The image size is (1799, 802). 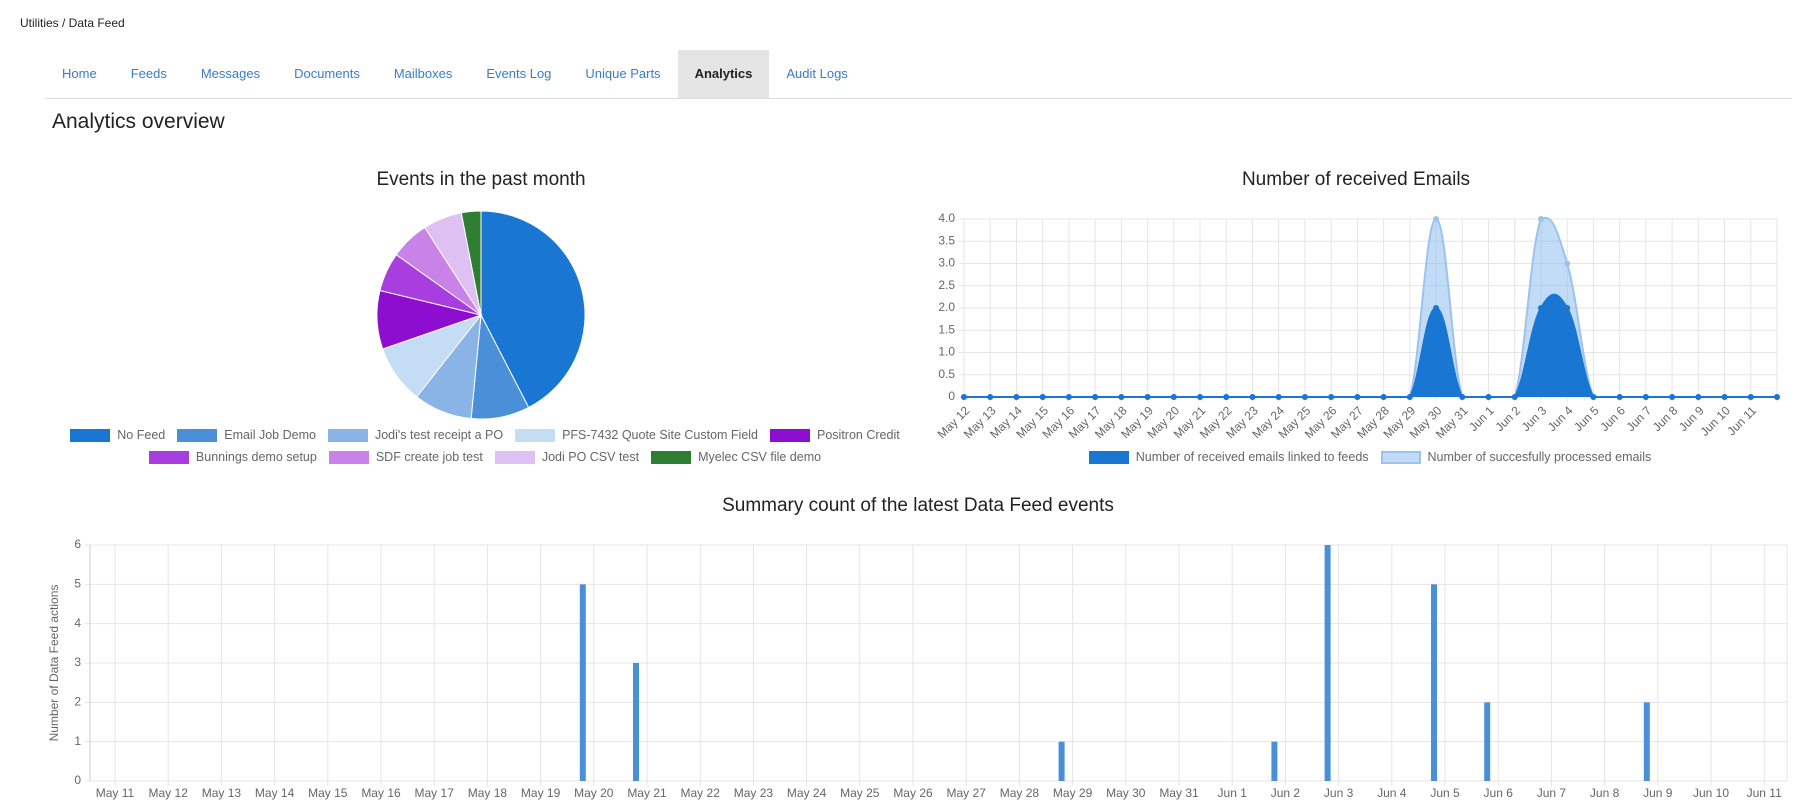 I want to click on line, so click(x=1370, y=307).